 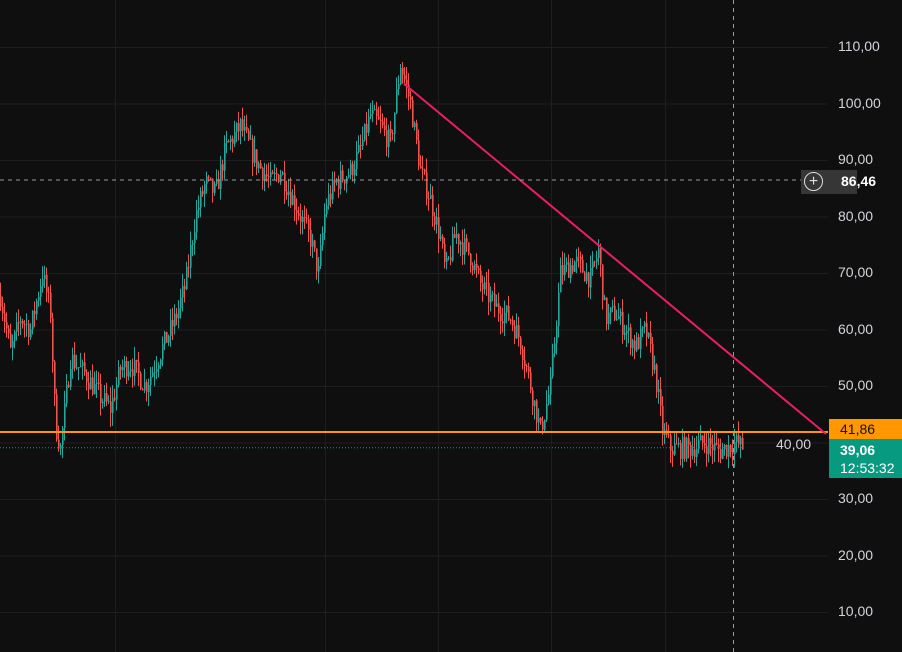 I want to click on y-tick-label: 100,00, so click(x=859, y=102).